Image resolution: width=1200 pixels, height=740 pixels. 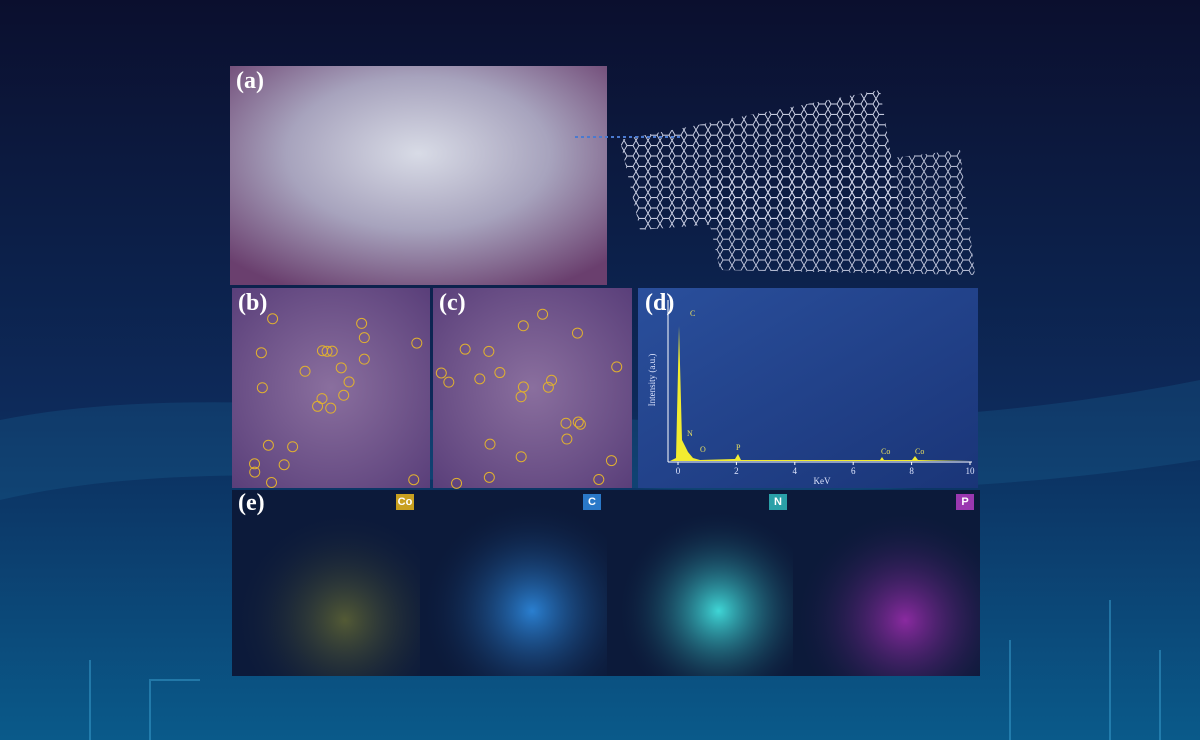 I want to click on peak-label: C, so click(x=692, y=313).